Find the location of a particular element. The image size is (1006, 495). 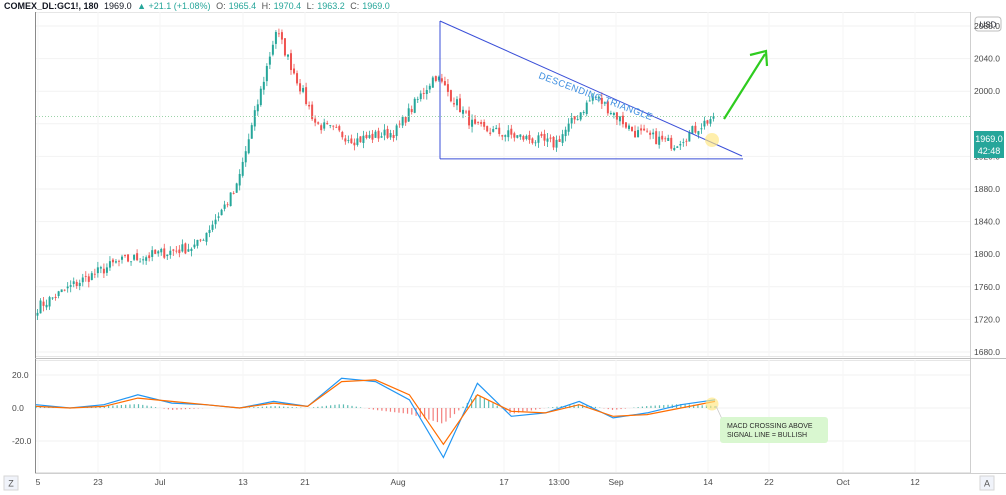

pattern-label: DESCENDING TRIANGLE is located at coordinates (595, 97).